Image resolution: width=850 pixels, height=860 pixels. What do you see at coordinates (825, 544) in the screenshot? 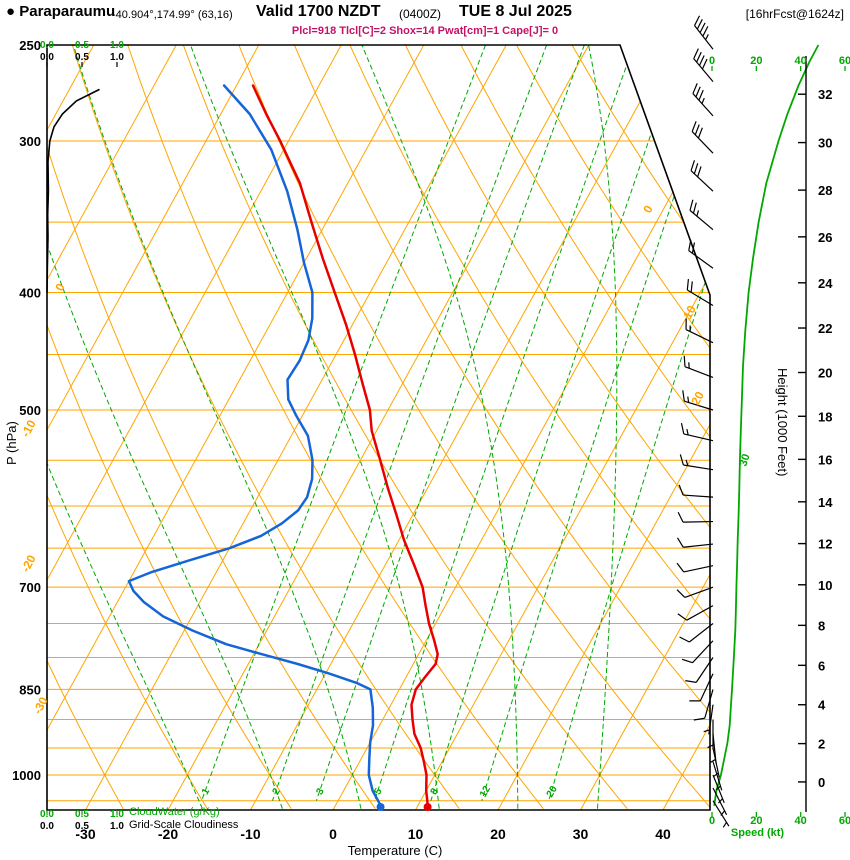
I see `height-tick-label: 12` at bounding box center [825, 544].